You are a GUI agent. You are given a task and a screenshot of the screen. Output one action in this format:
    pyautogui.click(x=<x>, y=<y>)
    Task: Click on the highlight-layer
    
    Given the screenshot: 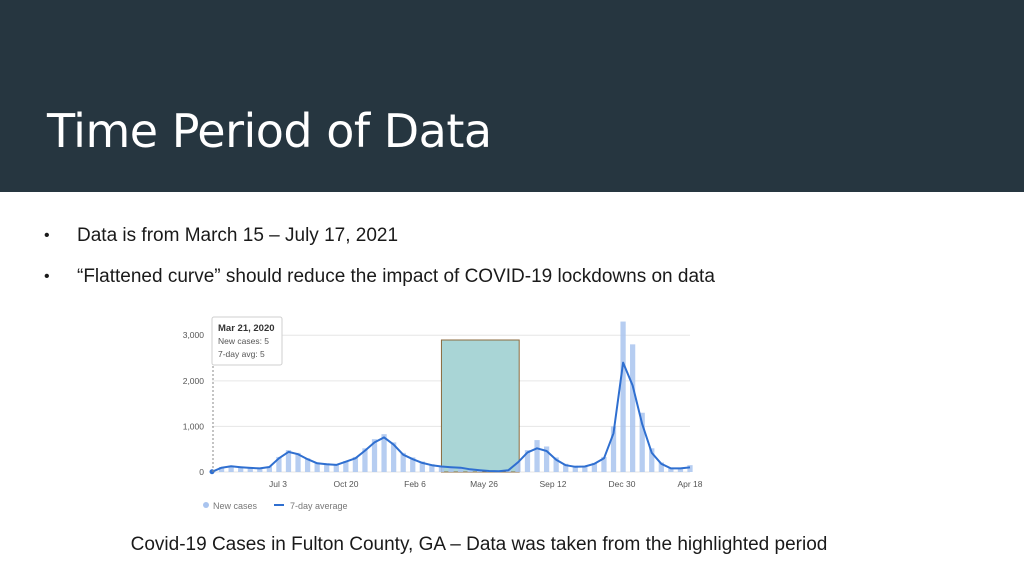 What is the action you would take?
    pyautogui.click(x=480, y=406)
    